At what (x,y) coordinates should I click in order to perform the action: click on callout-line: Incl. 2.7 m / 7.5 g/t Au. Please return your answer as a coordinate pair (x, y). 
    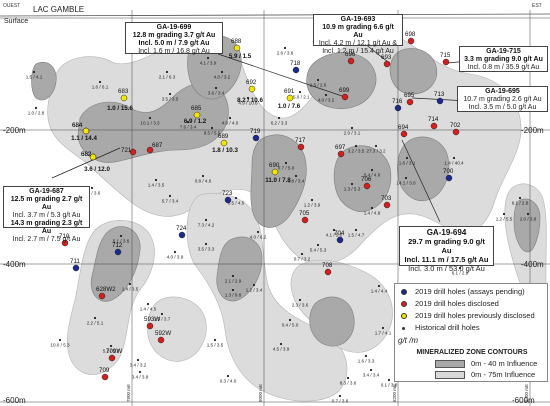
    Looking at the image, I should click on (46, 239).